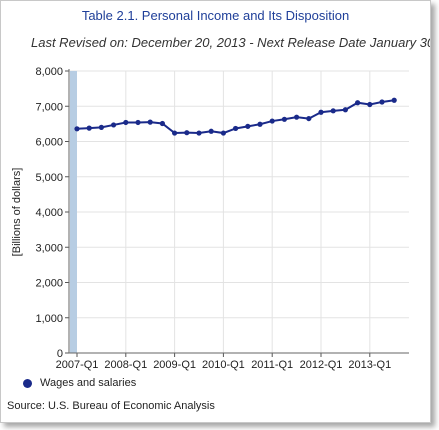 This screenshot has height=430, width=439. Describe the element at coordinates (174, 365) in the screenshot. I see `x-tick-label: 2009-Q1` at that location.